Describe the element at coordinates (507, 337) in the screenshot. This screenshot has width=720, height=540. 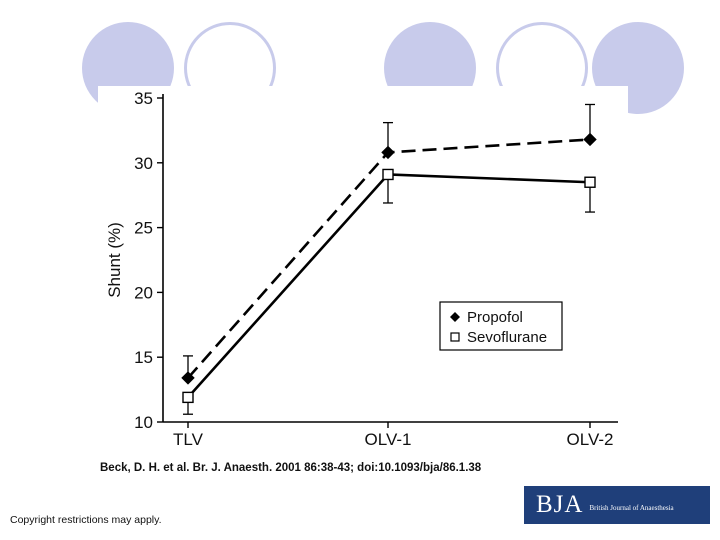
I see `legend-label-sevoflurane: Sevoflurane` at that location.